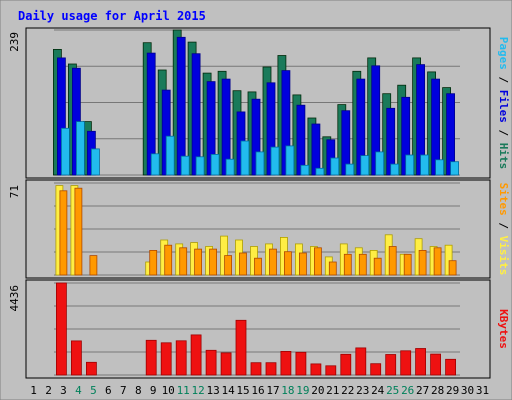  Describe the element at coordinates (503, 156) in the screenshot. I see `legend-entry-hits: Hits` at that location.